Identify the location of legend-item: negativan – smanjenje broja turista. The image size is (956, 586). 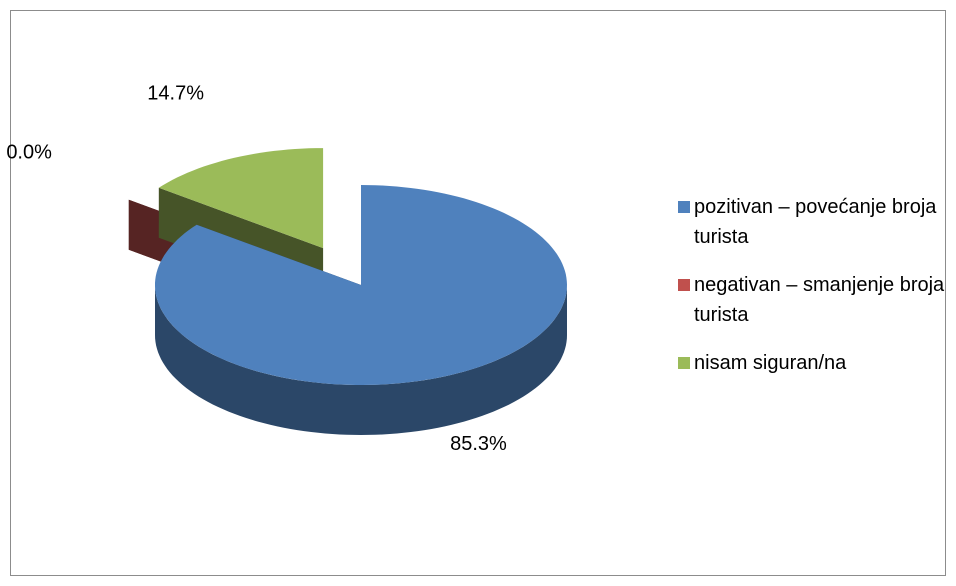
(813, 300).